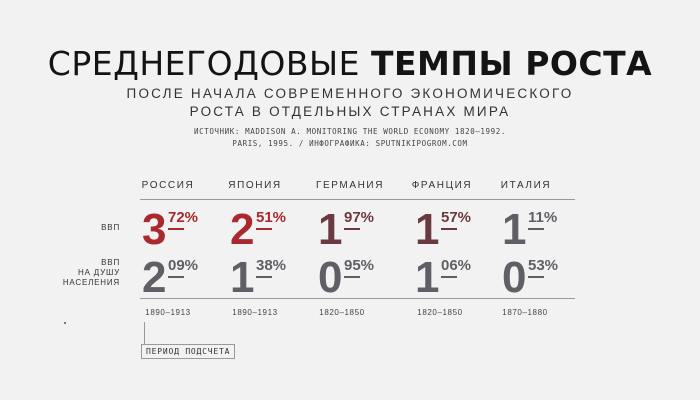 This screenshot has width=700, height=400. I want to click on title-bold: ТЕМПЫ РОСТА, so click(512, 63).